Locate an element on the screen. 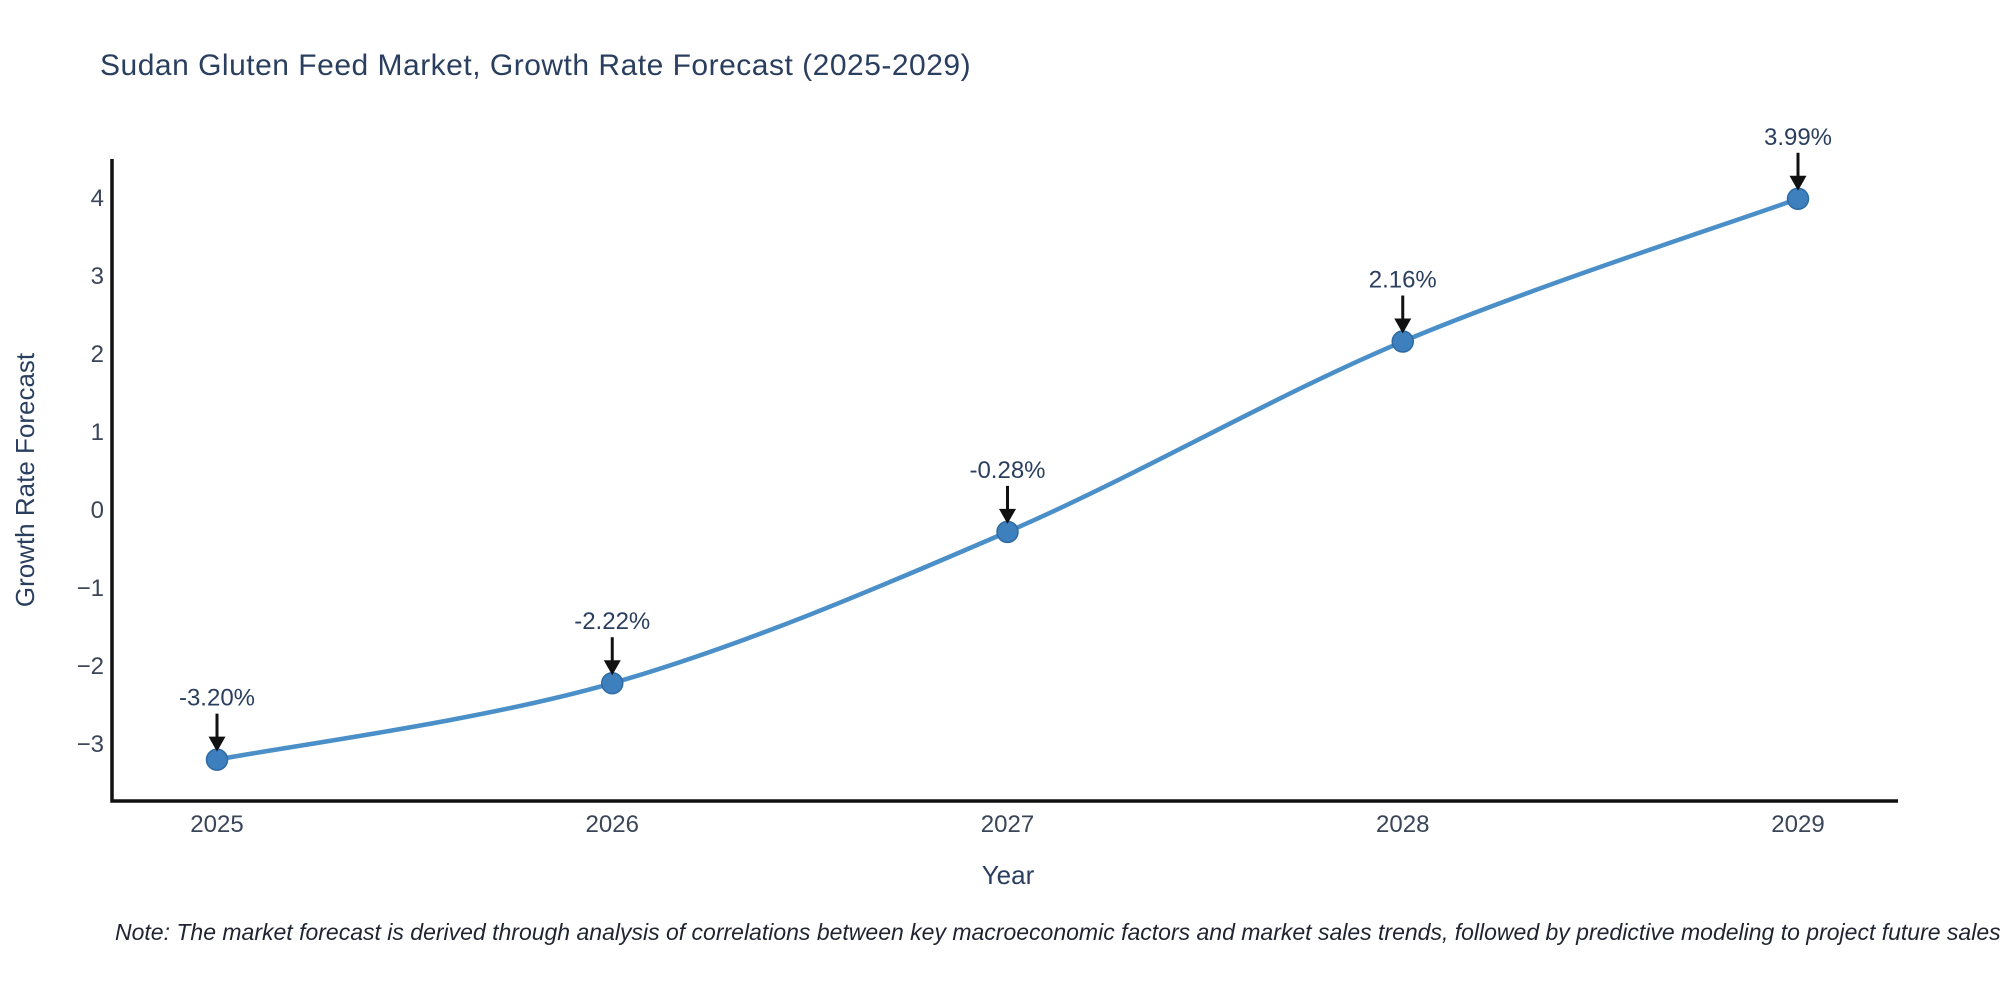  y-axis-title: Growth Rate Forecast is located at coordinates (25, 479).